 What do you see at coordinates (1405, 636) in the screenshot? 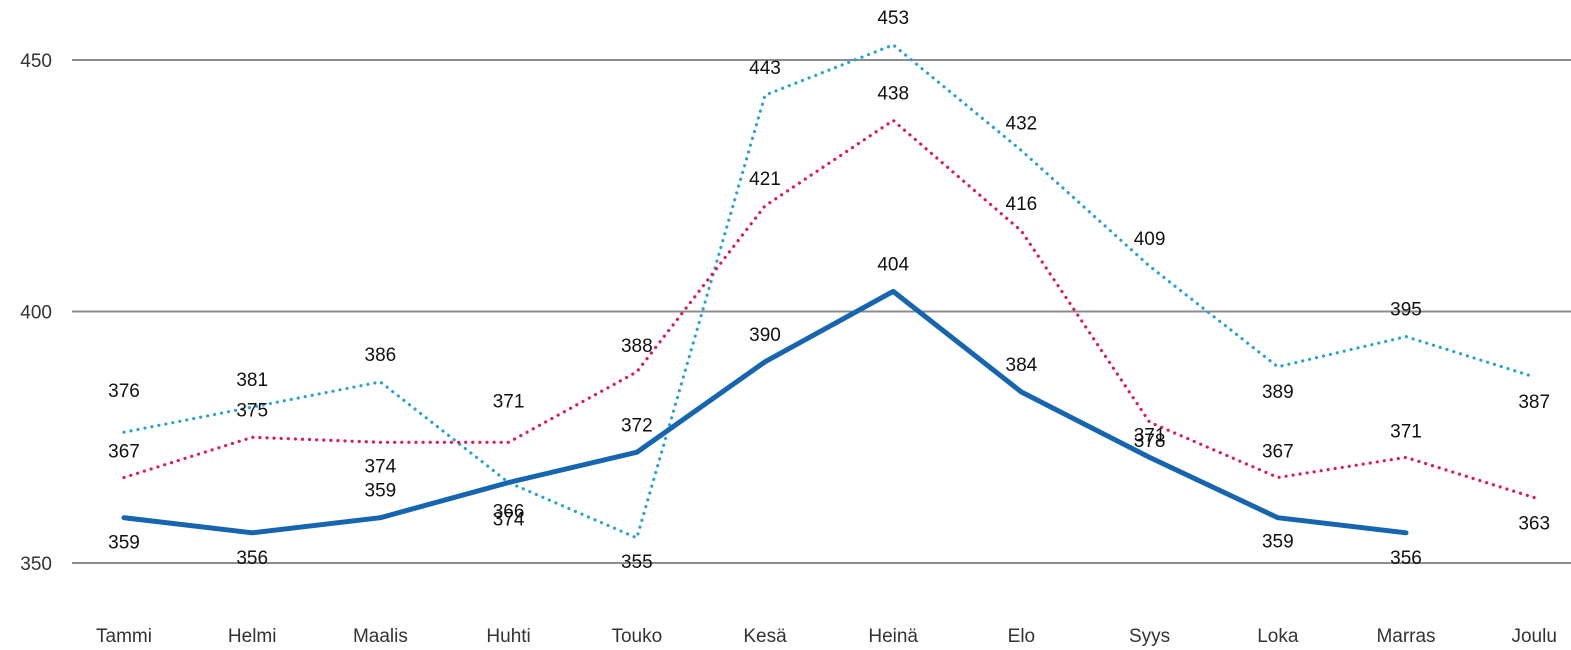
I see `x-tick-label: Marras` at bounding box center [1405, 636].